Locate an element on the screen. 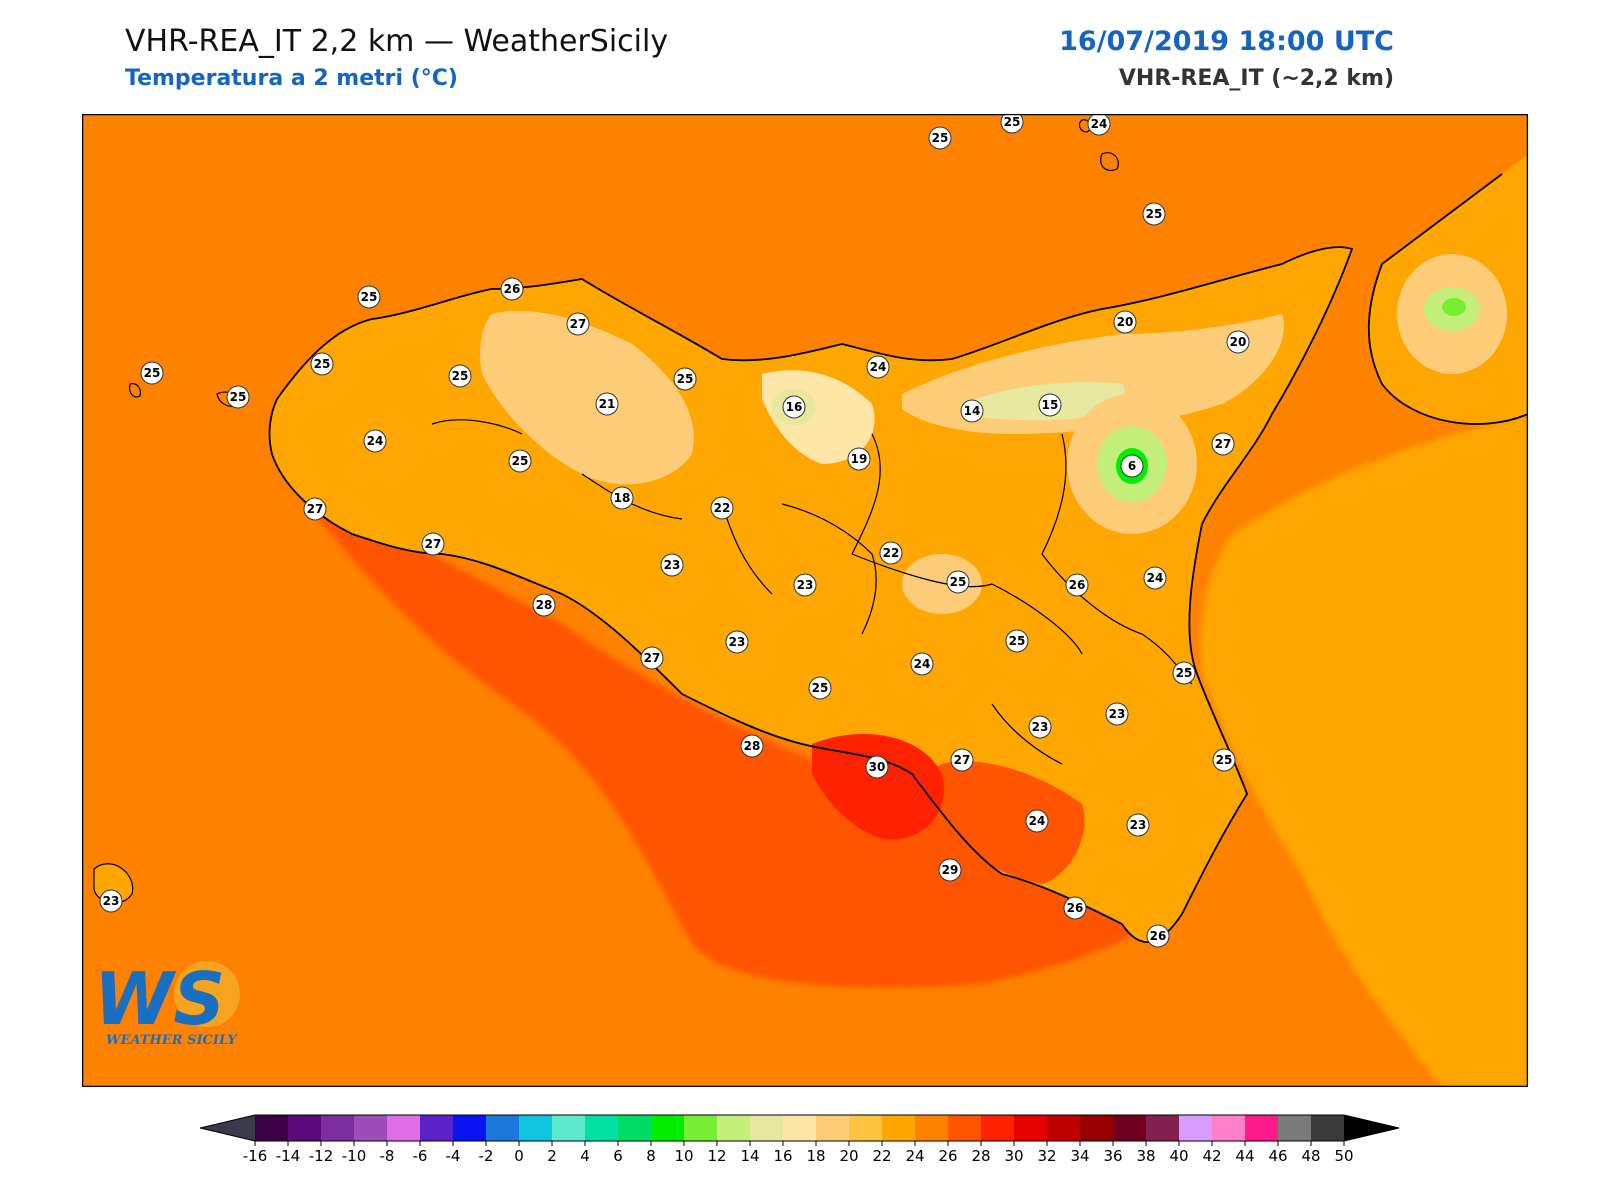 This screenshot has width=1600, height=1200. station-value: 29 is located at coordinates (950, 870).